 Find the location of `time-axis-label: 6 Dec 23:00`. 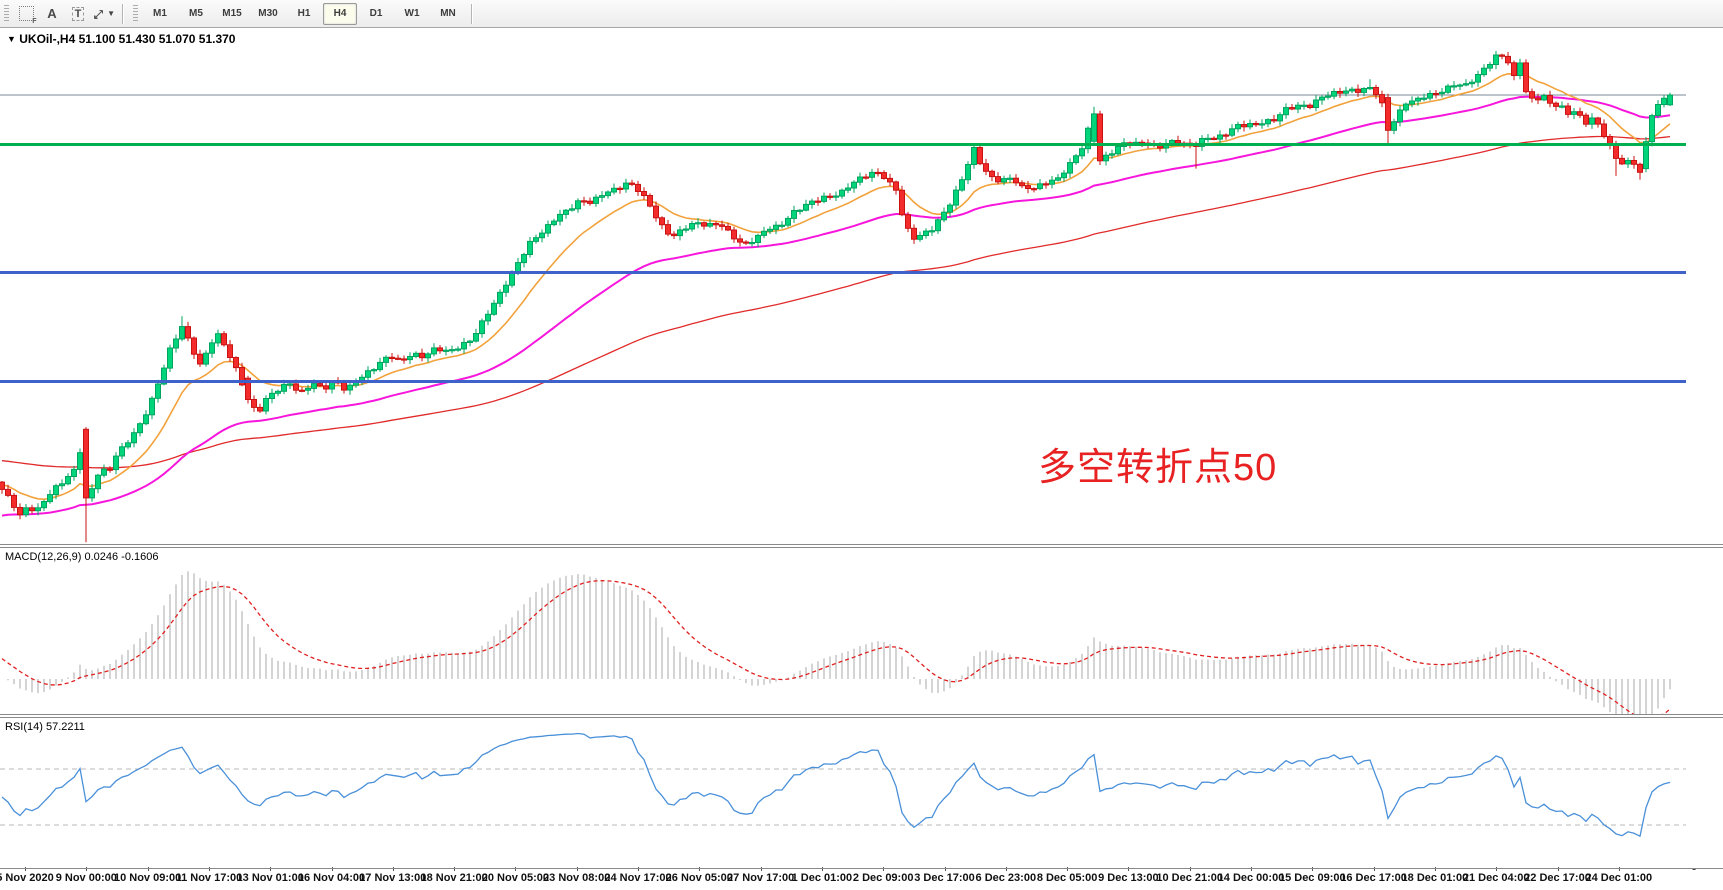

time-axis-label: 6 Dec 23:00 is located at coordinates (1006, 875).